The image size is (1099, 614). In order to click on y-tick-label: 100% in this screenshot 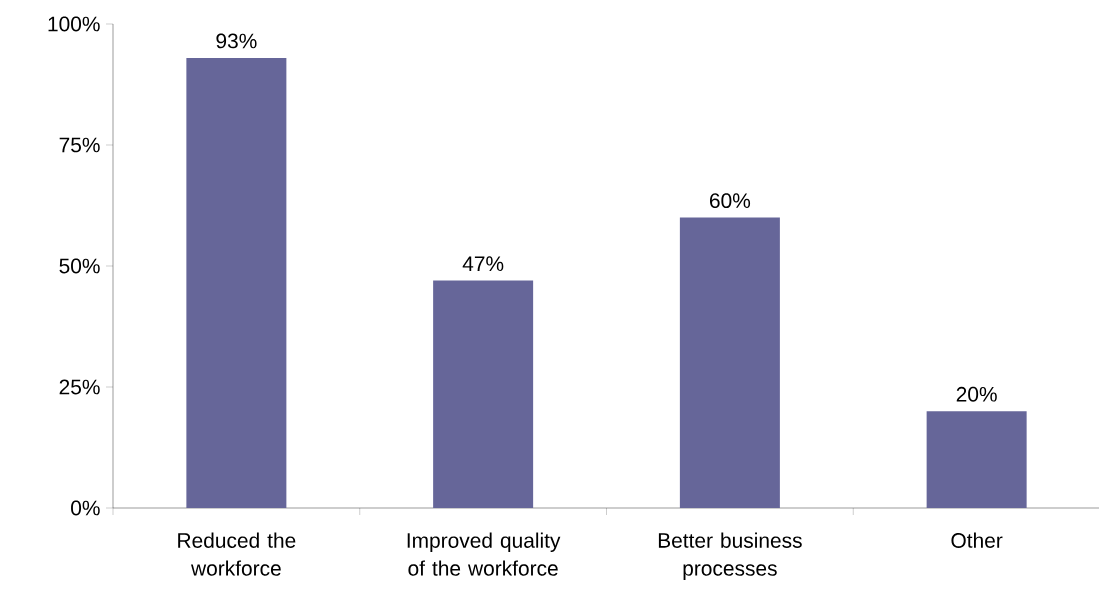, I will do `click(74, 24)`.